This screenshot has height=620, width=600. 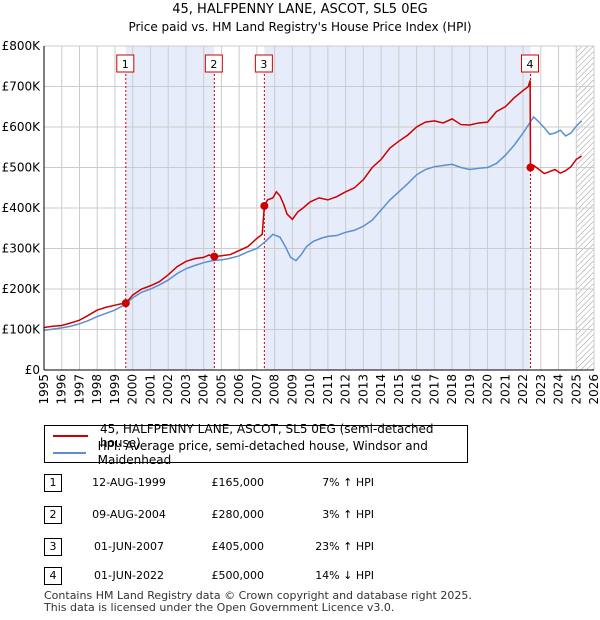 I want to click on sale-number: 3, so click(x=53, y=547).